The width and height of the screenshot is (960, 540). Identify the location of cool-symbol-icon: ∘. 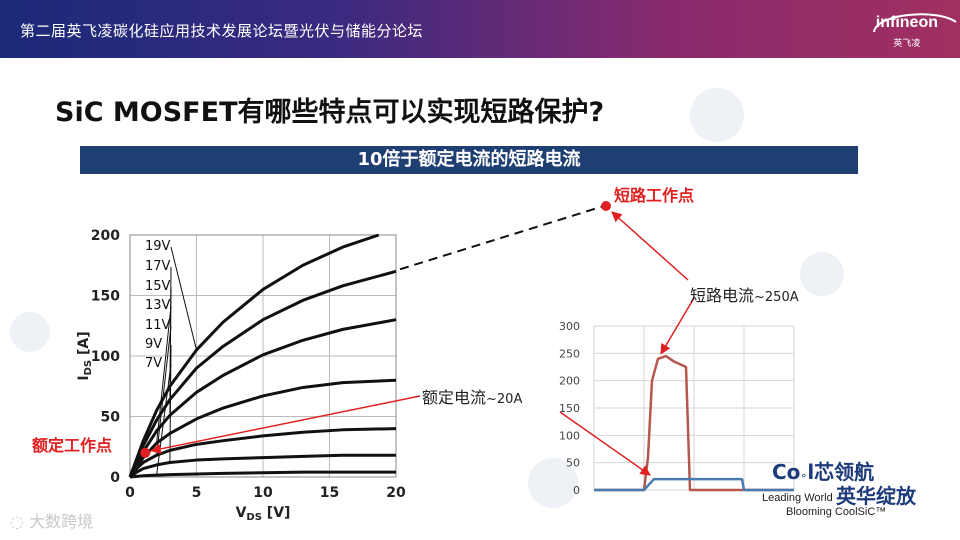
(804, 475).